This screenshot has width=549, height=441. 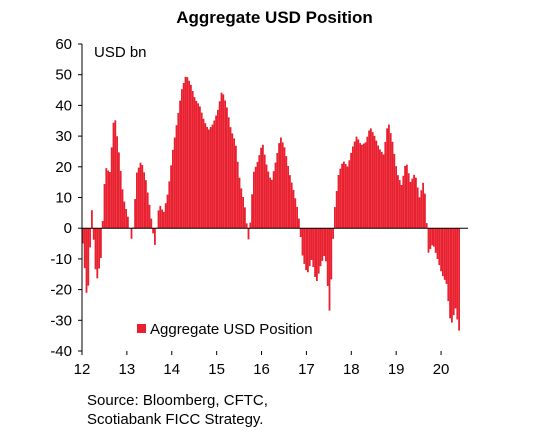 I want to click on source-line-2: Scotiabank FICC Strategy., so click(x=175, y=419).